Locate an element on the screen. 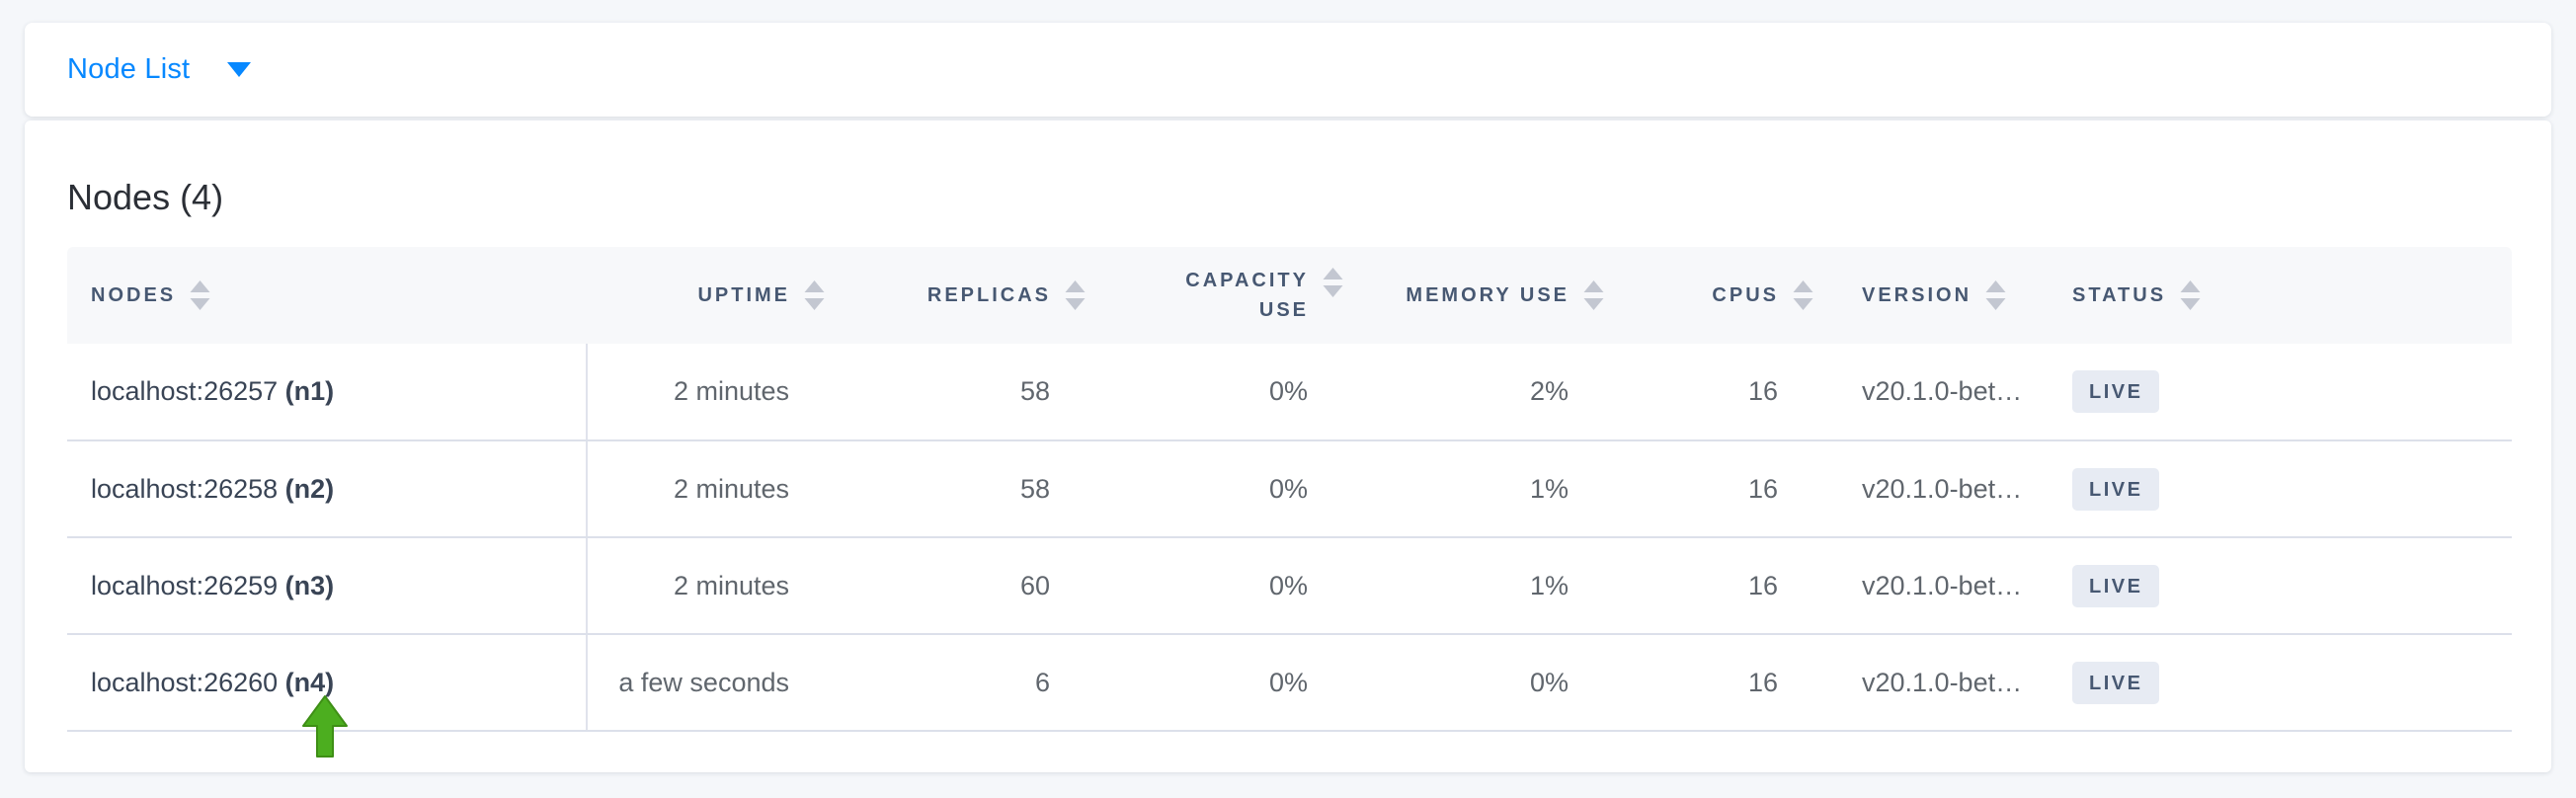  column-header-label: REPLICAS is located at coordinates (988, 294).